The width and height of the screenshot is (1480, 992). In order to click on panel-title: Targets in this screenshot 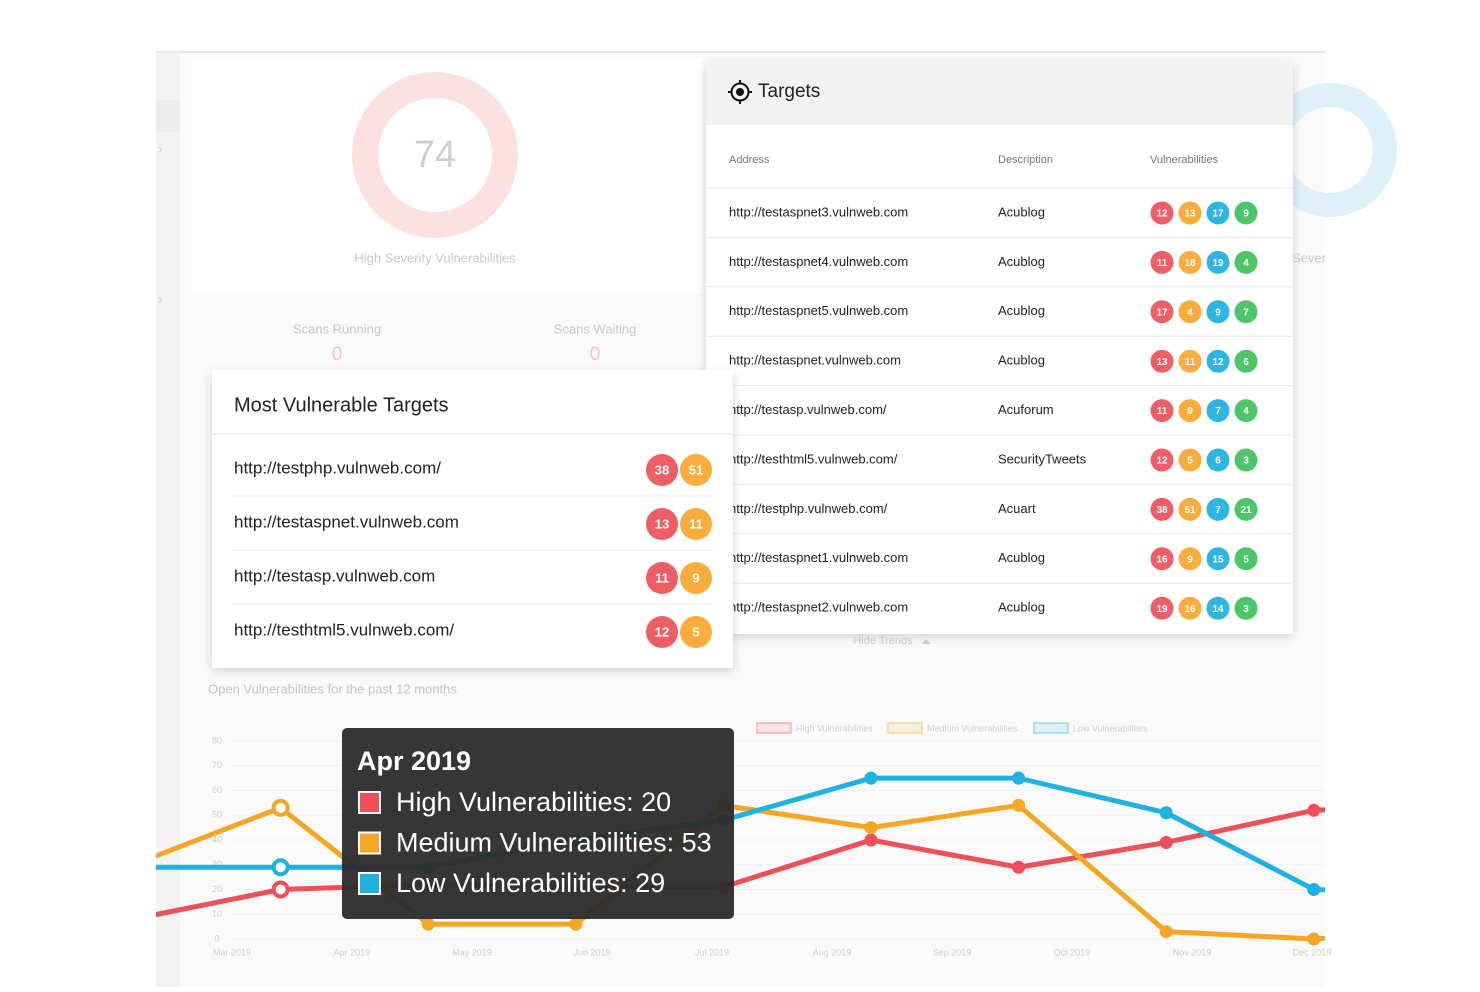, I will do `click(789, 91)`.